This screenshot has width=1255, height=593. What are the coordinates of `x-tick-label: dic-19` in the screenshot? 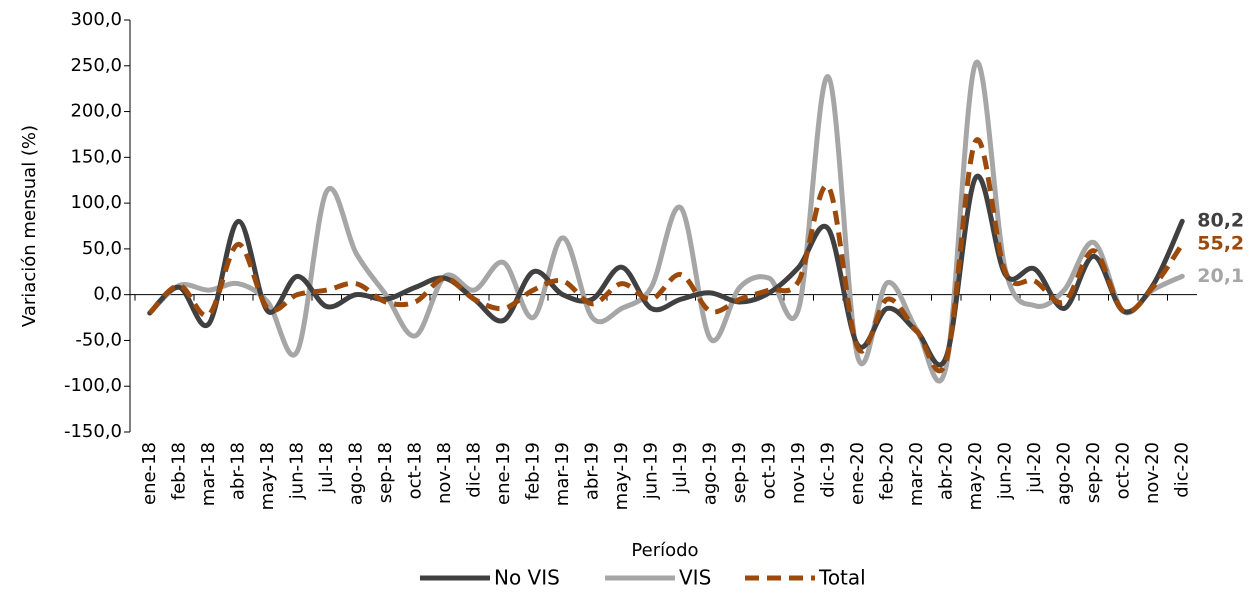 It's located at (827, 470).